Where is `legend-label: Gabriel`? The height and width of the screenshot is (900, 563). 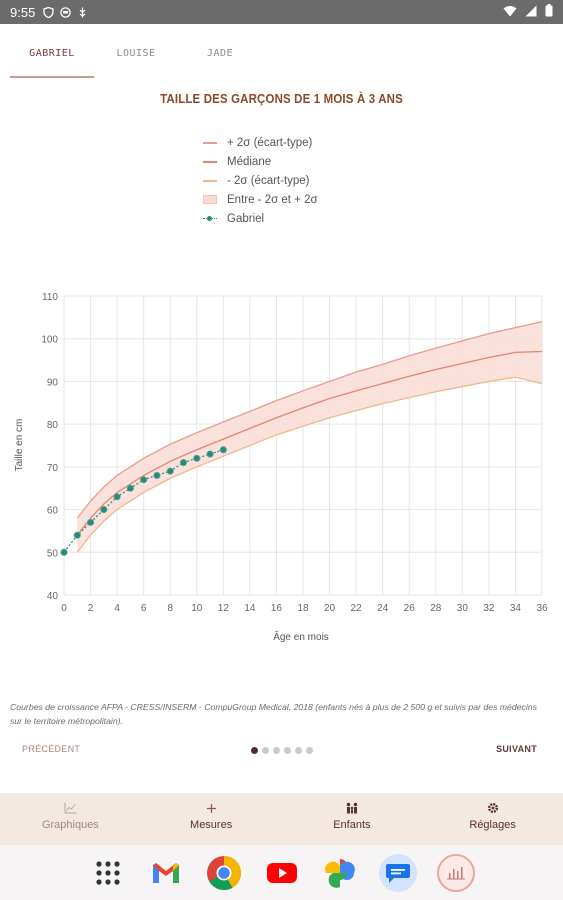
legend-label: Gabriel is located at coordinates (246, 218).